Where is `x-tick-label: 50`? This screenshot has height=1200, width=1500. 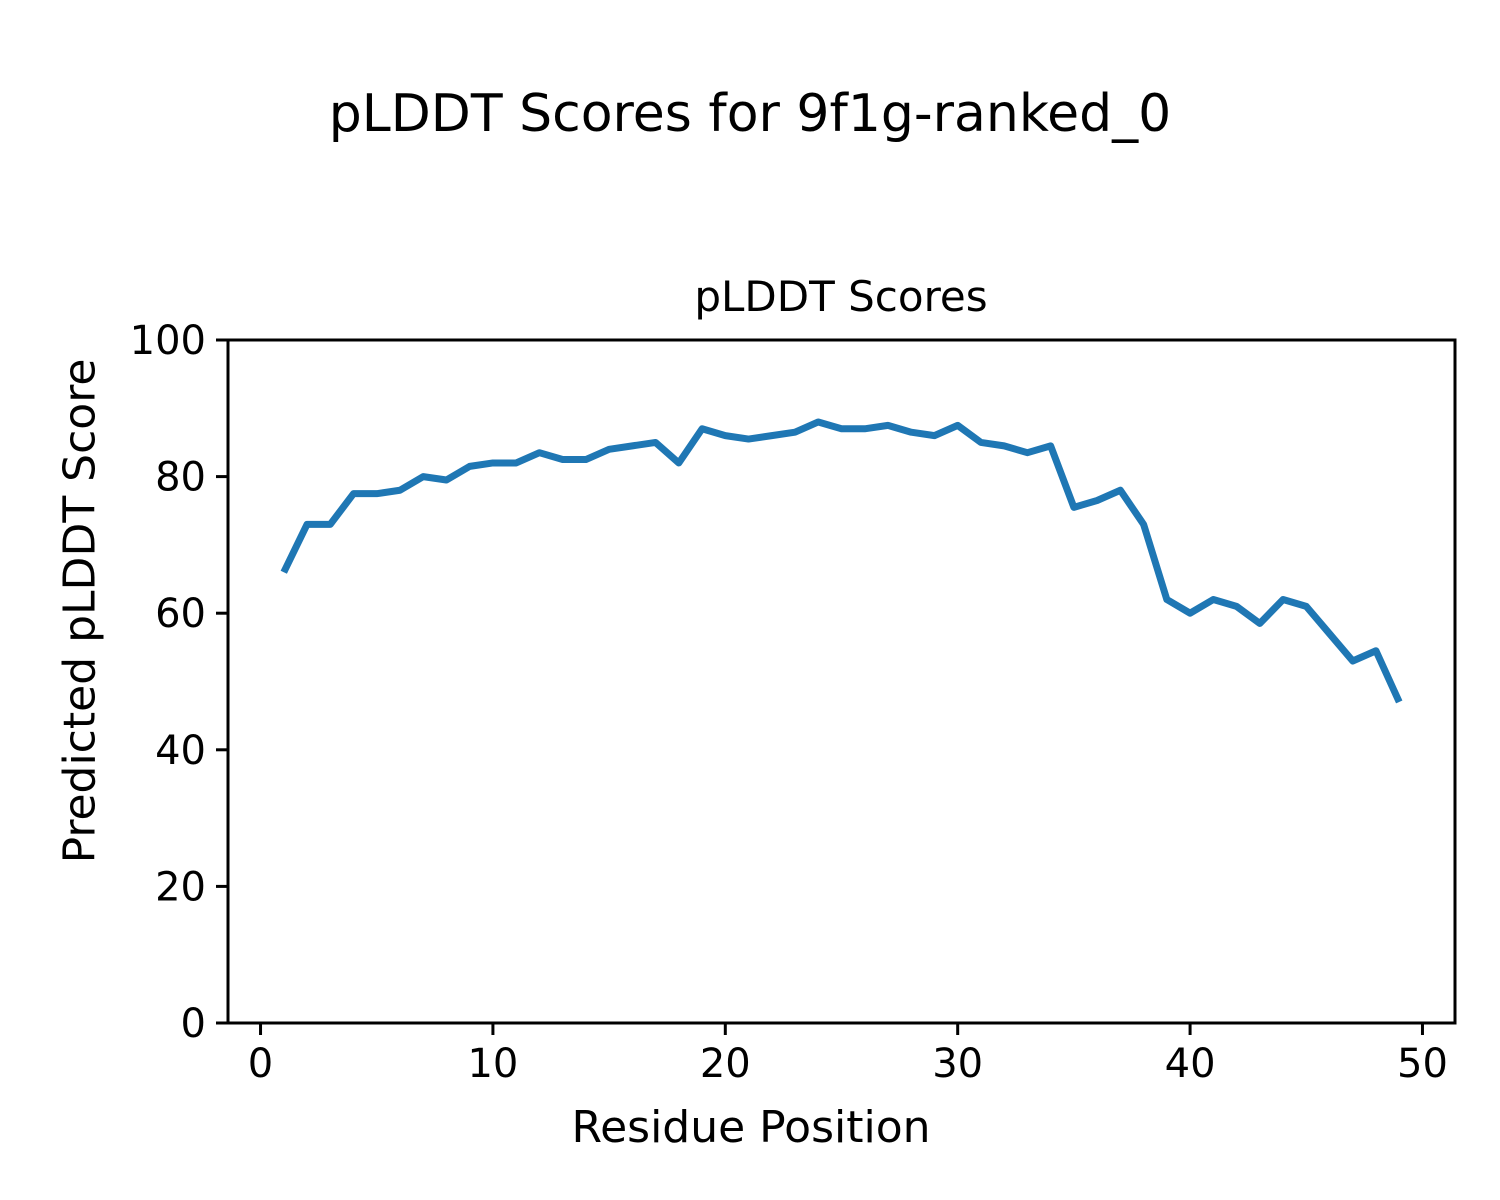
x-tick-label: 50 is located at coordinates (1422, 1064).